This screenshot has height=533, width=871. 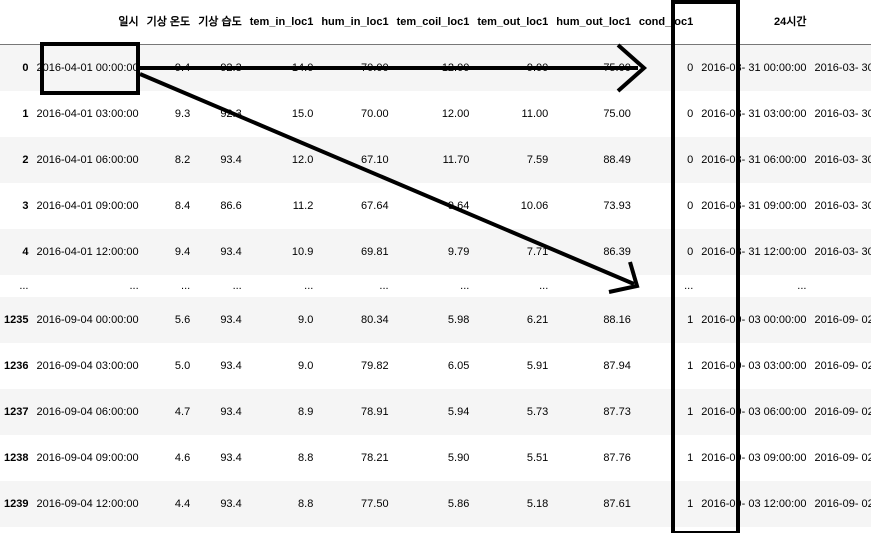 I want to click on table-cell: 69.81, so click(x=375, y=251).